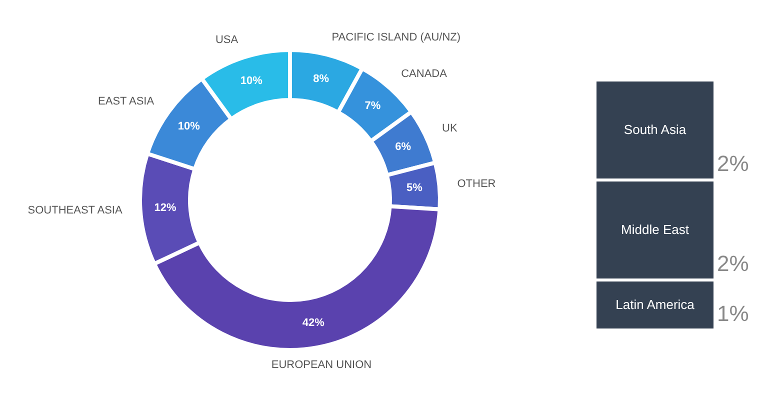  I want to click on data-label: 42%, so click(313, 322).